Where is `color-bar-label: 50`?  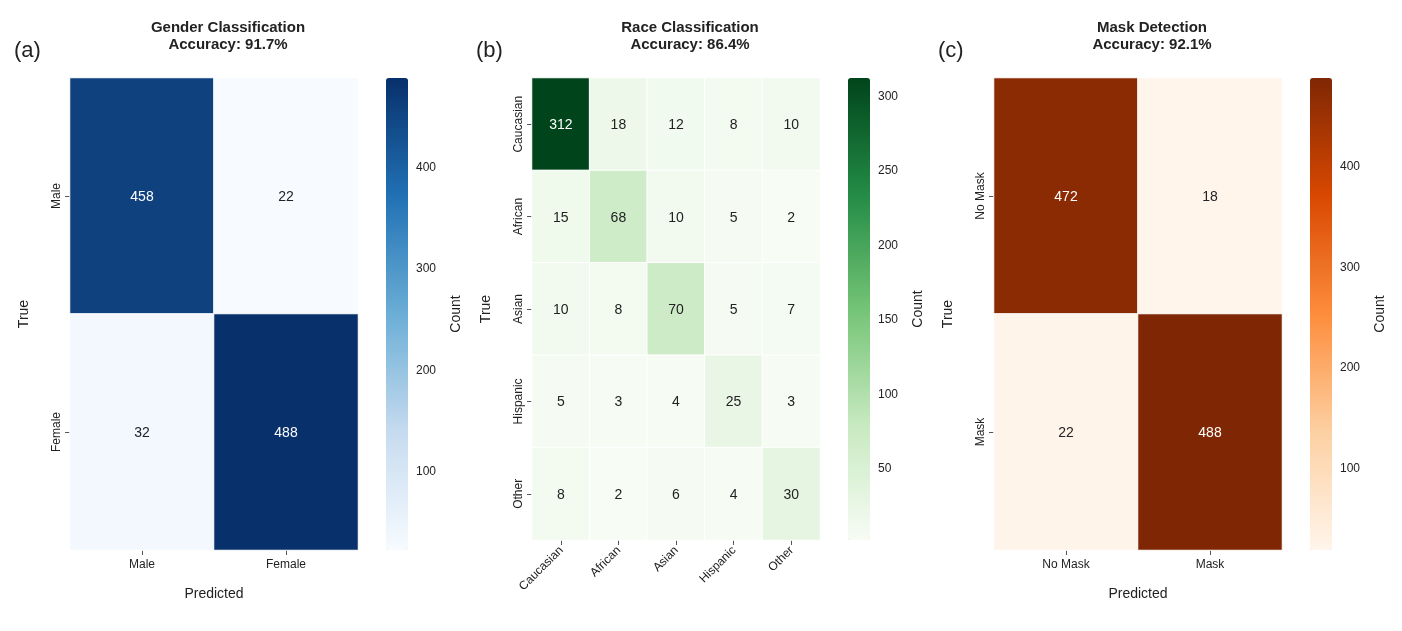 color-bar-label: 50 is located at coordinates (885, 468).